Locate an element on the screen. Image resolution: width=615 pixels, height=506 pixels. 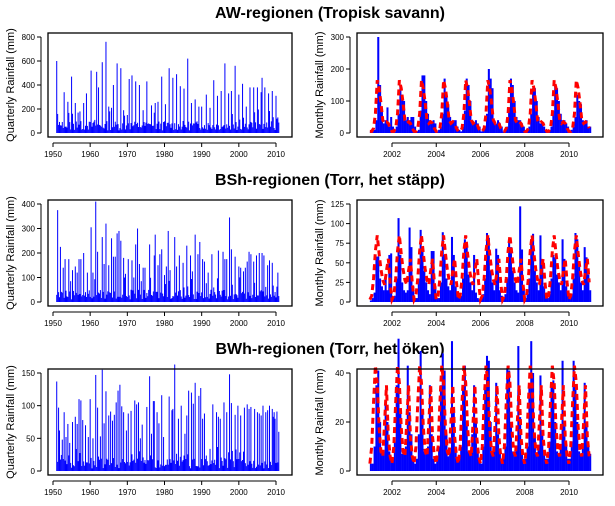
bsh-monthly-plot-frame is located at coordinates (480, 253).